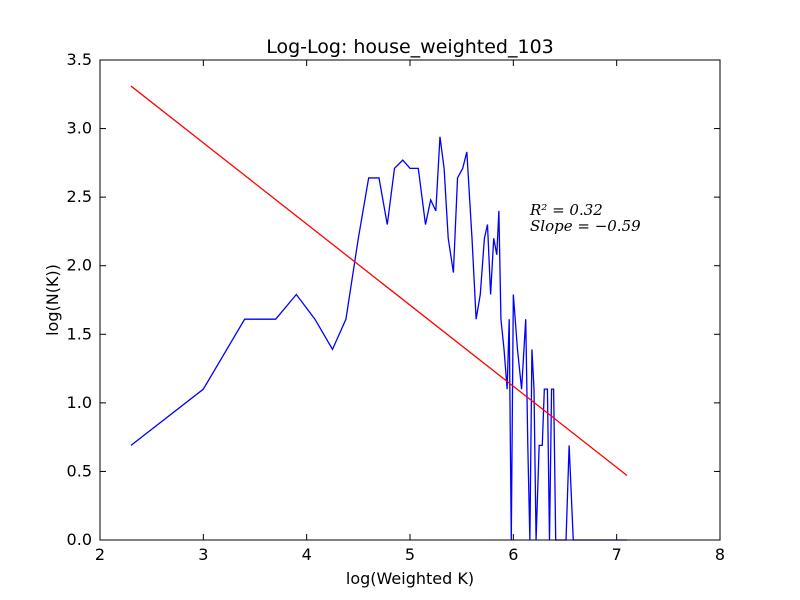 The height and width of the screenshot is (600, 800). I want to click on x-tick-label: 6, so click(513, 554).